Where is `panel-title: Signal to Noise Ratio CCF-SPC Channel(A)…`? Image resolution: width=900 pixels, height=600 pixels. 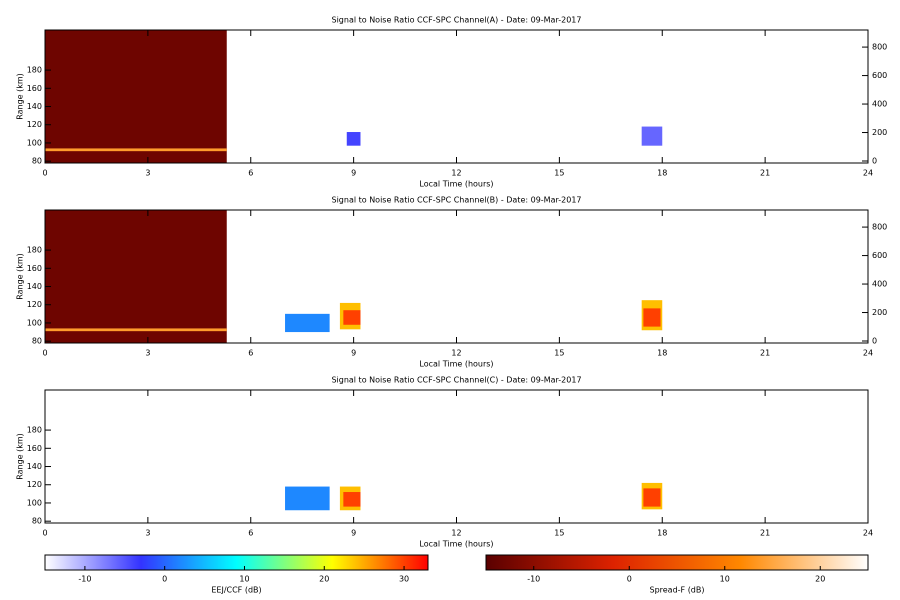 panel-title: Signal to Noise Ratio CCF-SPC Channel(A)… is located at coordinates (457, 20).